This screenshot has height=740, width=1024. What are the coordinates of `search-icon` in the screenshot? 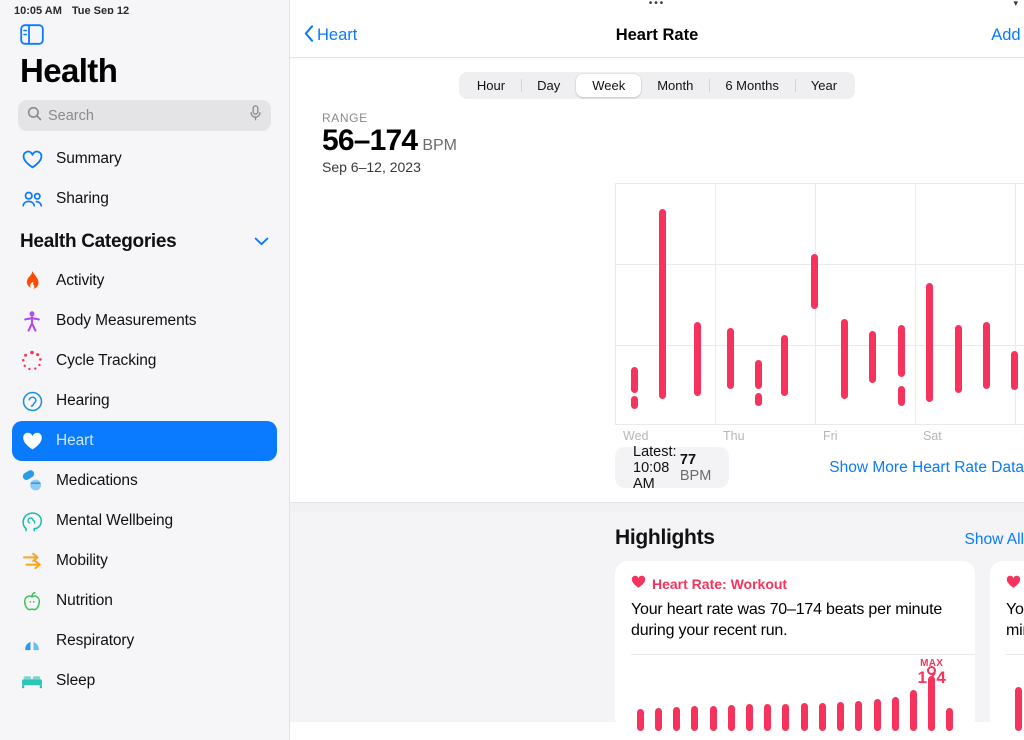 It's located at (34, 116).